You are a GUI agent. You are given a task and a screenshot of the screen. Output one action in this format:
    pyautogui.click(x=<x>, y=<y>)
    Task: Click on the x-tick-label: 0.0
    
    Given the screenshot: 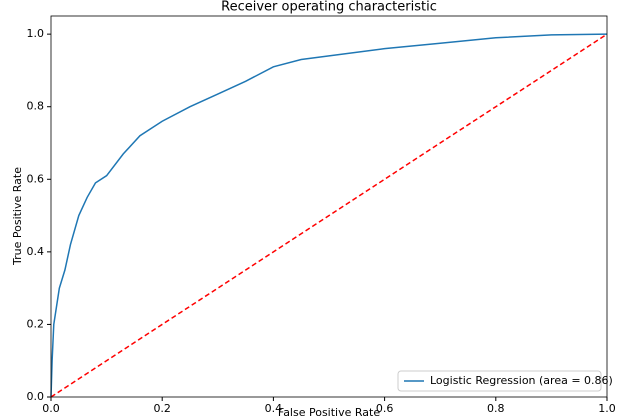 What is the action you would take?
    pyautogui.click(x=51, y=408)
    